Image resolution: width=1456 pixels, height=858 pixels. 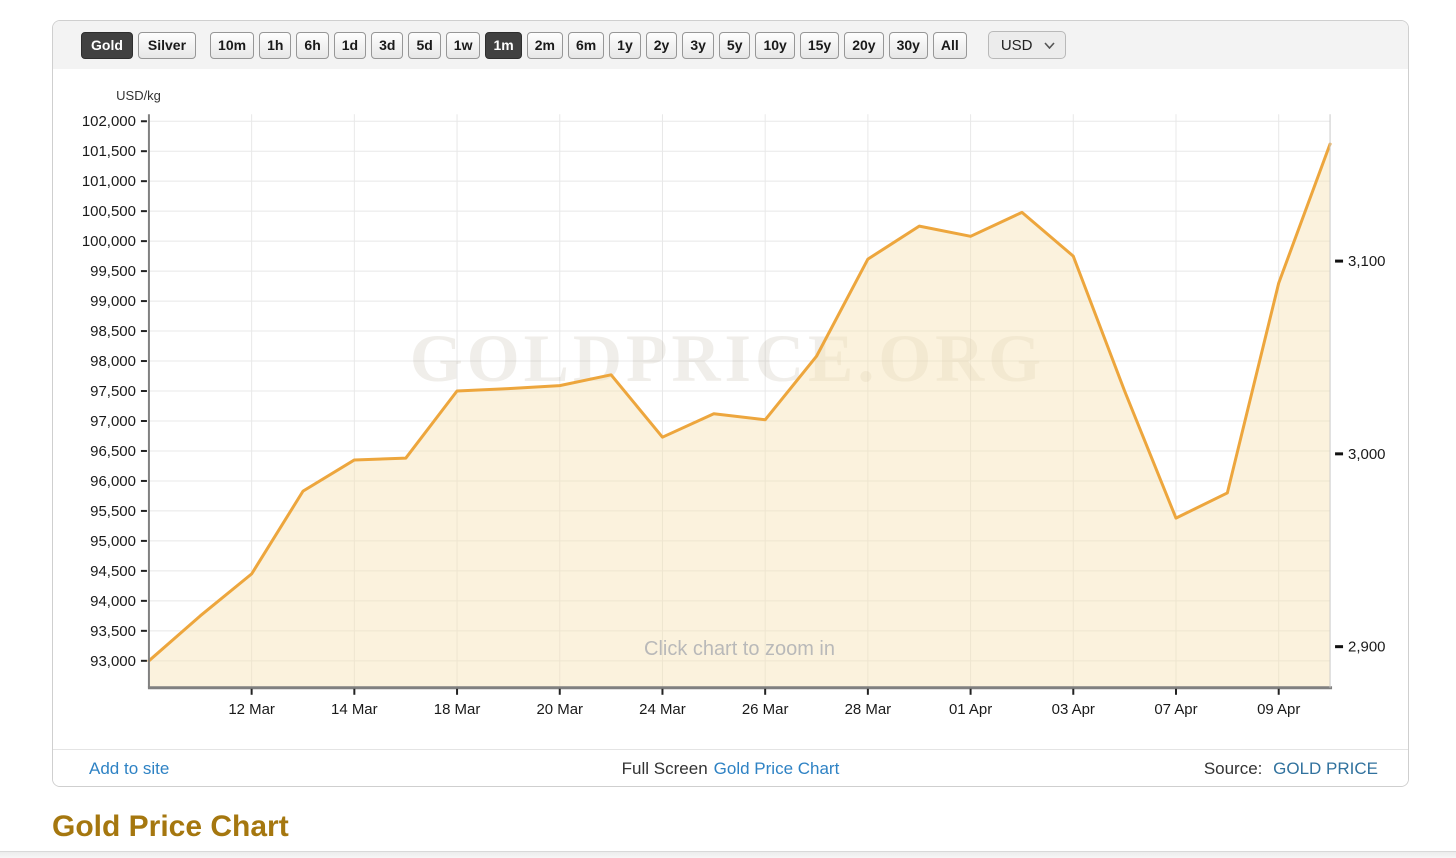 What do you see at coordinates (113, 481) in the screenshot?
I see `y-axis-label: 96,000` at bounding box center [113, 481].